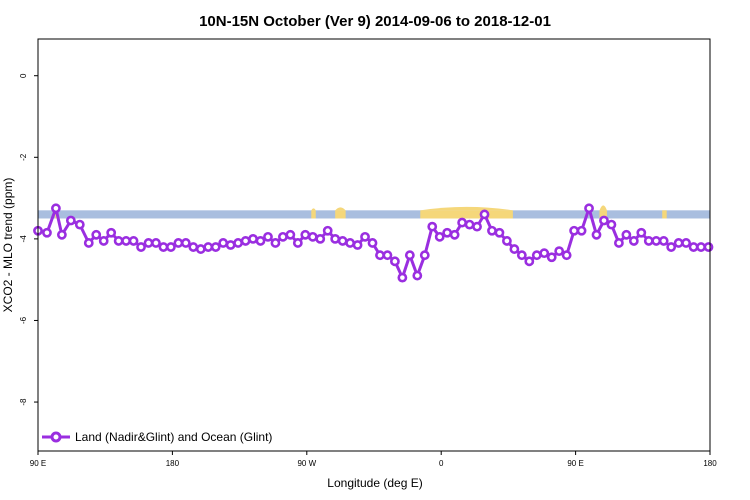 The image size is (750, 500). What do you see at coordinates (8, 245) in the screenshot?
I see `y-axis-label: XCO2 - MLO trend (ppm)` at bounding box center [8, 245].